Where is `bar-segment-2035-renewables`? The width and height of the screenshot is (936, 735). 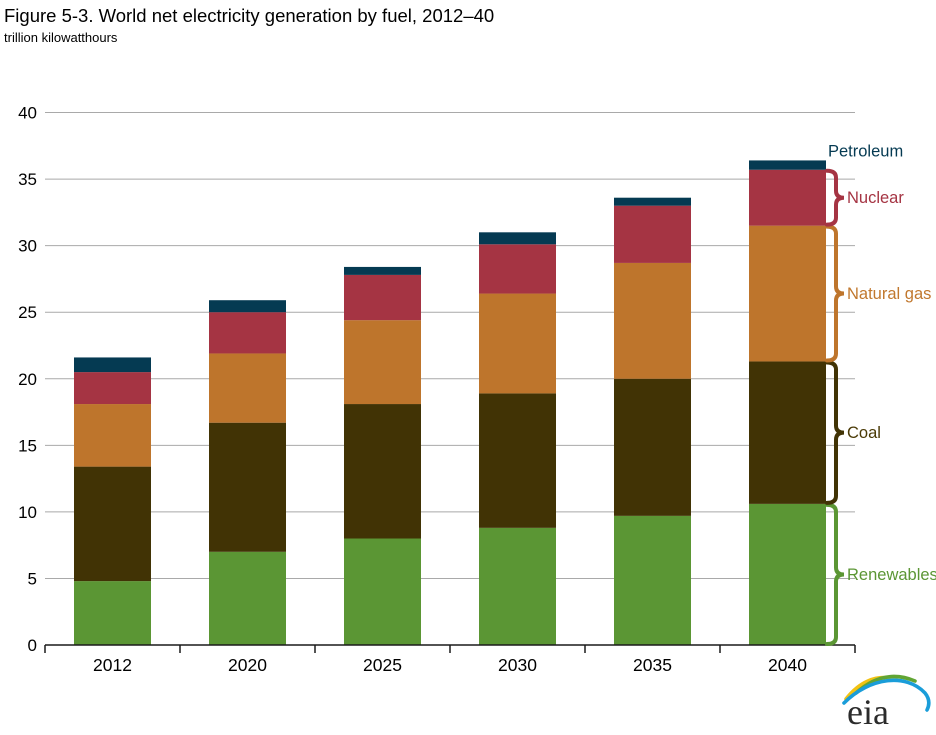
bar-segment-2035-renewables is located at coordinates (652, 580).